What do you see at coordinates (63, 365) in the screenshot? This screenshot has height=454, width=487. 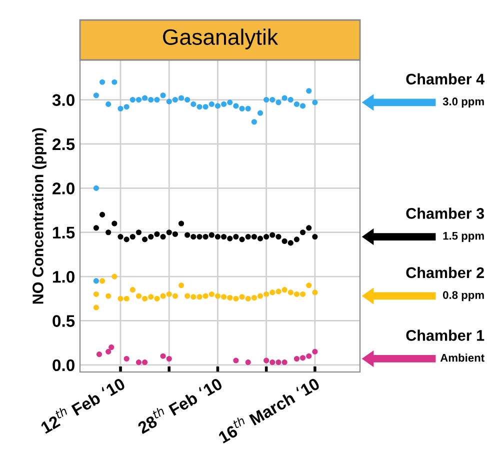 I see `y-tick-label: 0.0` at bounding box center [63, 365].